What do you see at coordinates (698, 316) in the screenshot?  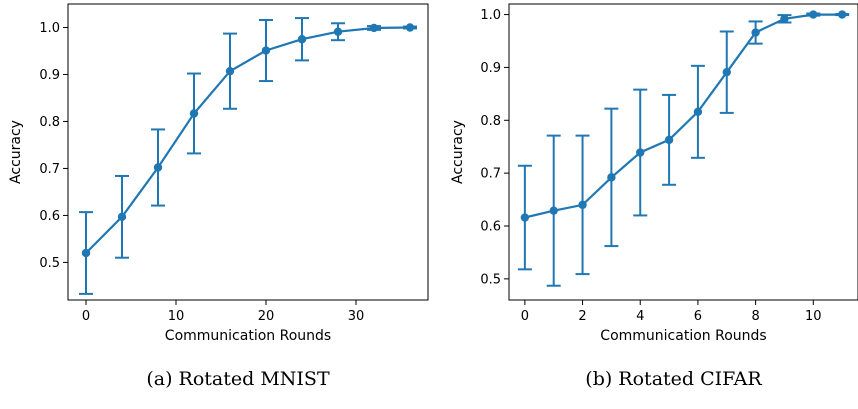 I see `x-tick-label: 6` at bounding box center [698, 316].